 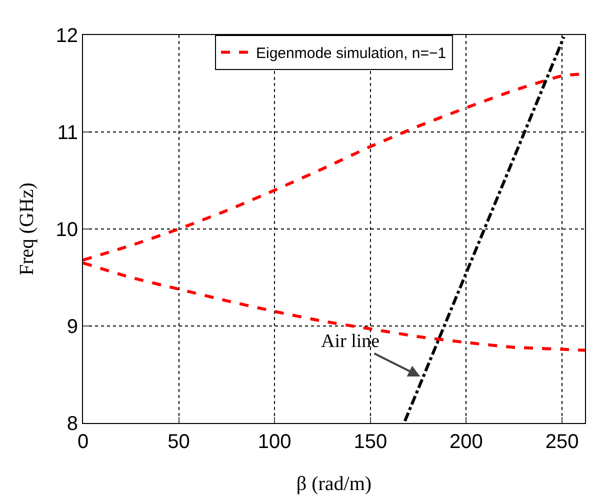 What do you see at coordinates (27, 229) in the screenshot?
I see `y-axis-title: Freq (GHz)` at bounding box center [27, 229].